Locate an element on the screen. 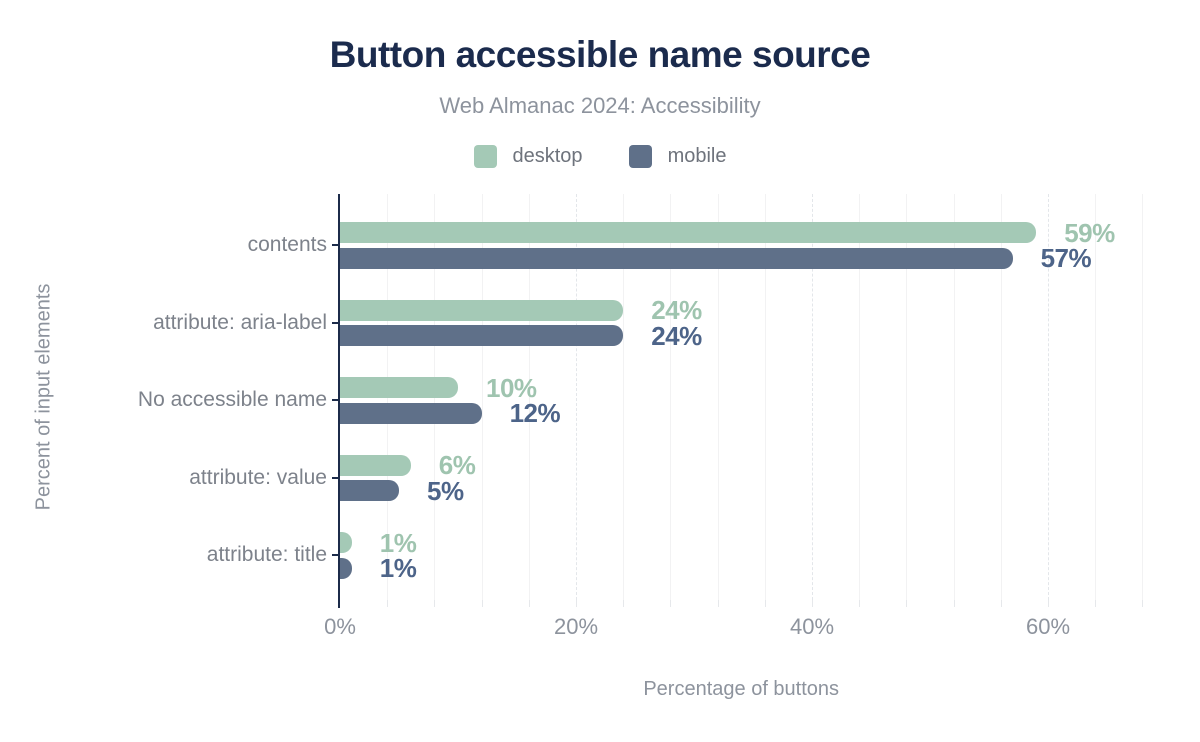 Image resolution: width=1200 pixels, height=742 pixels. y-axis-line is located at coordinates (339, 401).